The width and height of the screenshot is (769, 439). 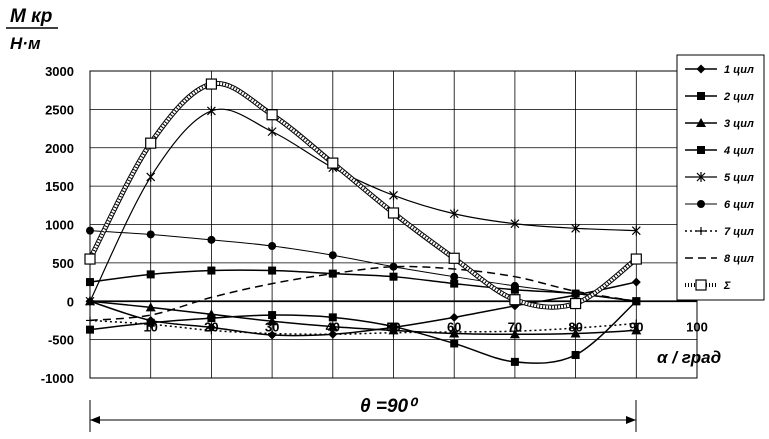 What do you see at coordinates (739, 232) in the screenshot?
I see `legend-label: 7 цил` at bounding box center [739, 232].